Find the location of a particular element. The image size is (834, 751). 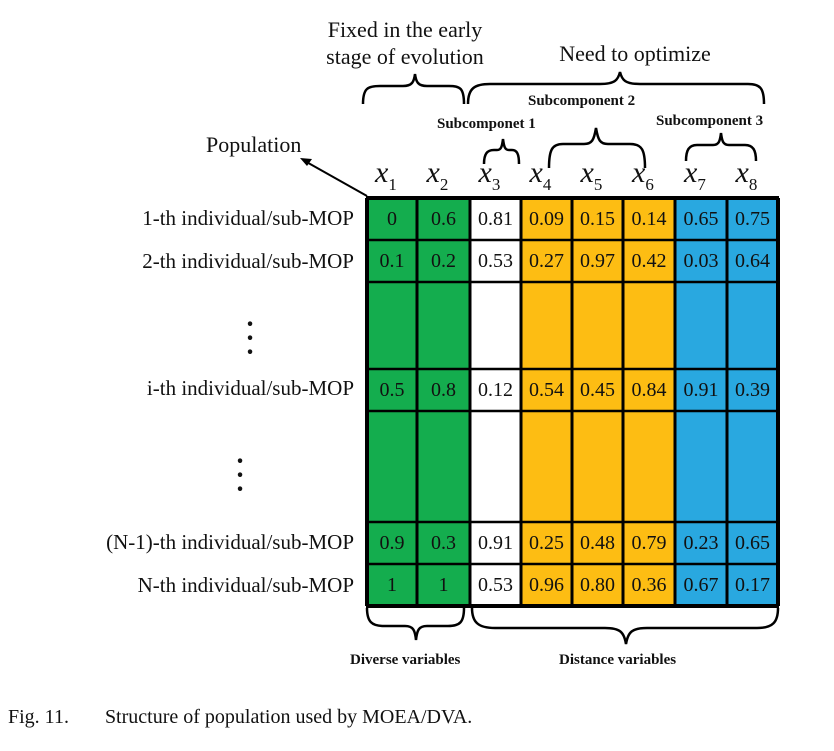

cell-r1-c4: 0.09 is located at coordinates (546, 219).